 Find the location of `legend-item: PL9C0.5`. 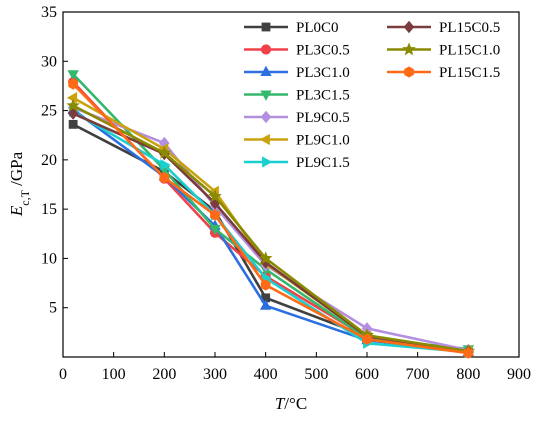

legend-item: PL9C0.5 is located at coordinates (297, 118).